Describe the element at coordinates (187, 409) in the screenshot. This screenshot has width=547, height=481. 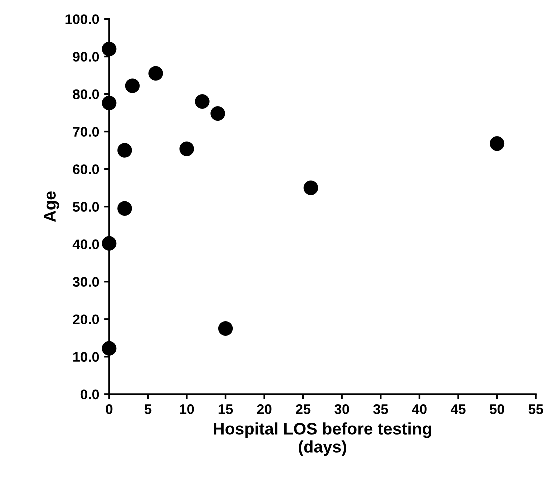
I see `x-tick-label: 10` at that location.